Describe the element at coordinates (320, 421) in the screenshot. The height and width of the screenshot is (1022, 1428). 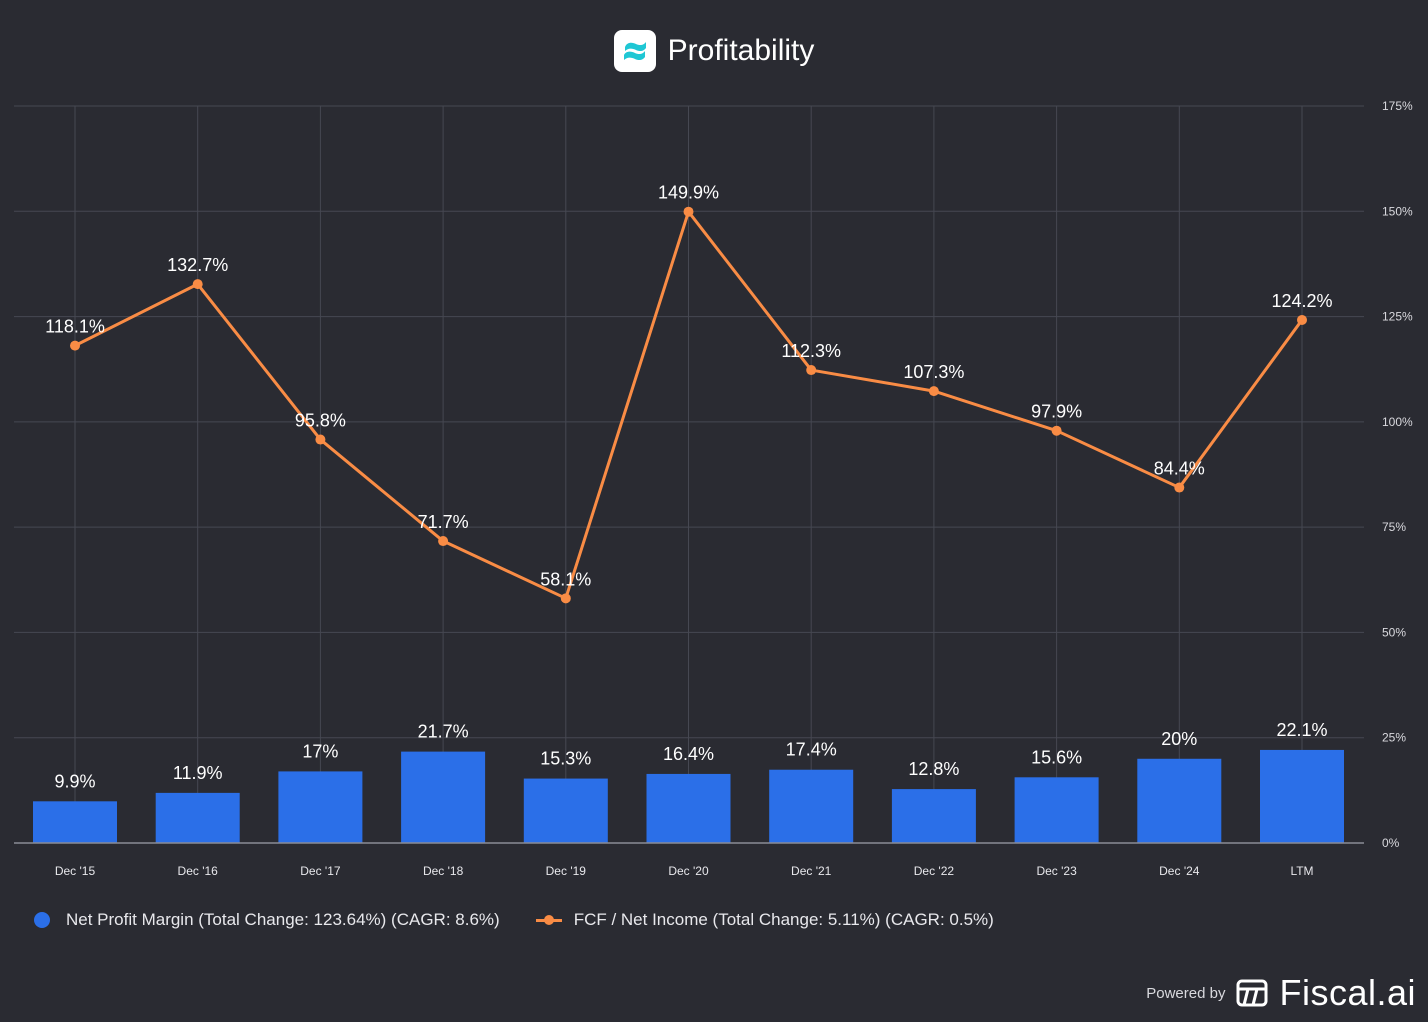
I see `line-data-label: 95.8%` at that location.